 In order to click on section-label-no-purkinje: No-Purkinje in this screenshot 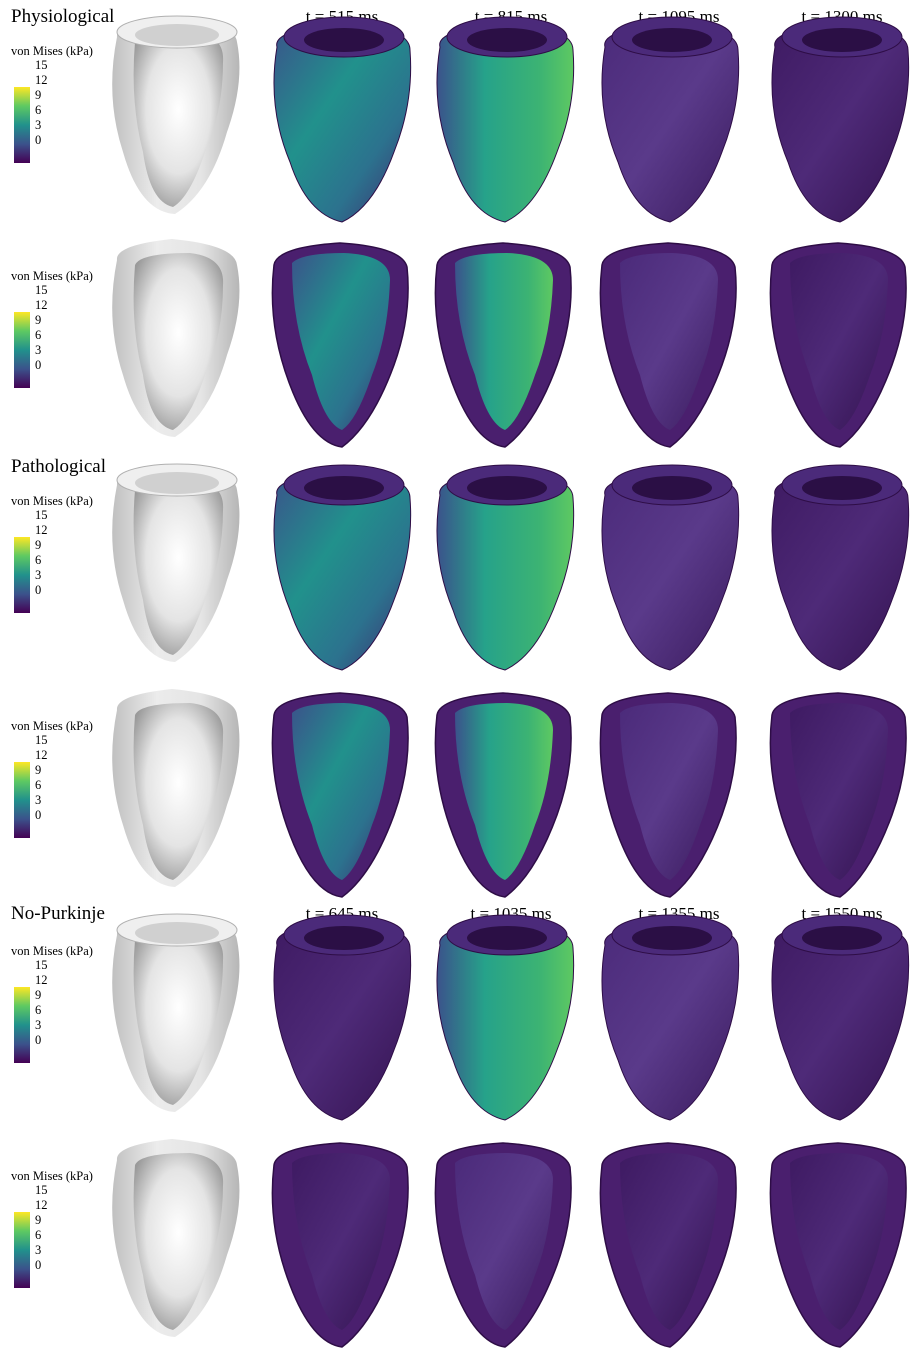, I will do `click(58, 913)`.